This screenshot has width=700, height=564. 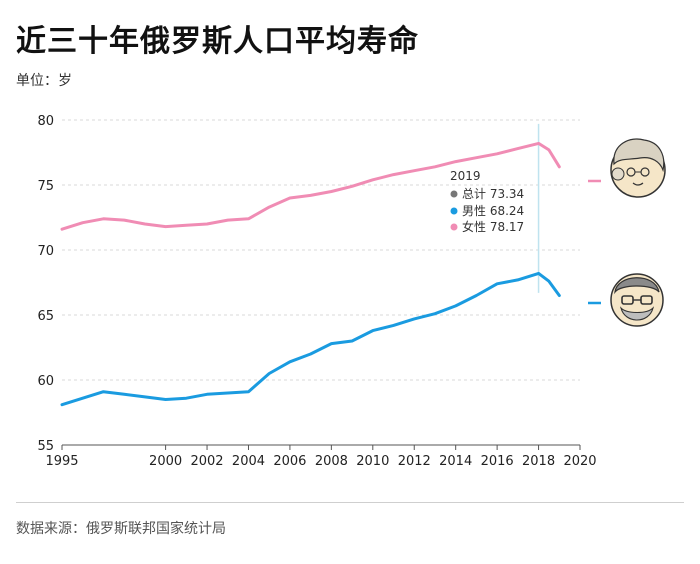 What do you see at coordinates (331, 461) in the screenshot?
I see `x-tick-label: 2008` at bounding box center [331, 461].